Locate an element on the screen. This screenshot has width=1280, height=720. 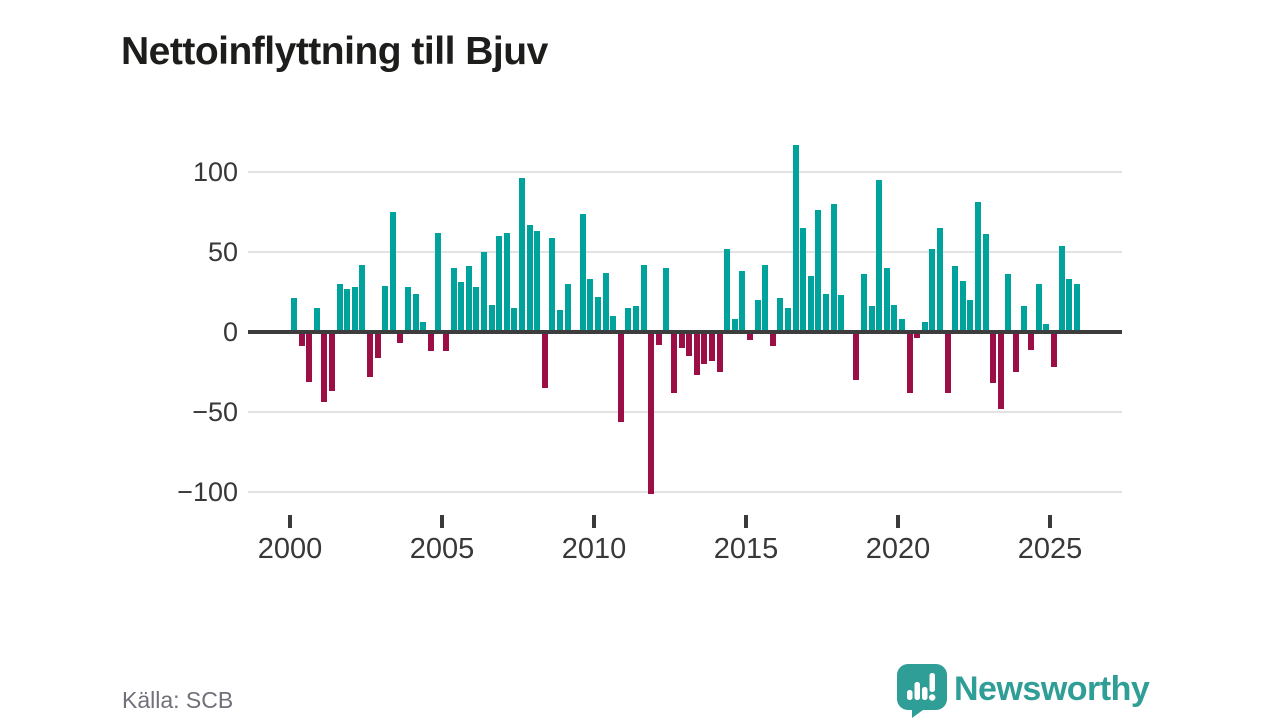
bar-2013-q1 is located at coordinates (689, 344).